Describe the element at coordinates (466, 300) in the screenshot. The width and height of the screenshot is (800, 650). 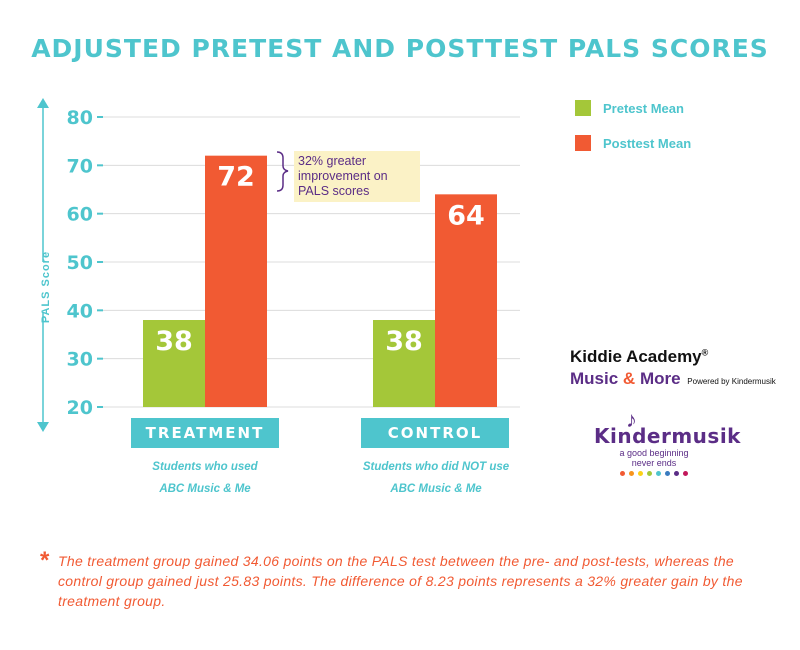
I see `bar-posttest-control` at that location.